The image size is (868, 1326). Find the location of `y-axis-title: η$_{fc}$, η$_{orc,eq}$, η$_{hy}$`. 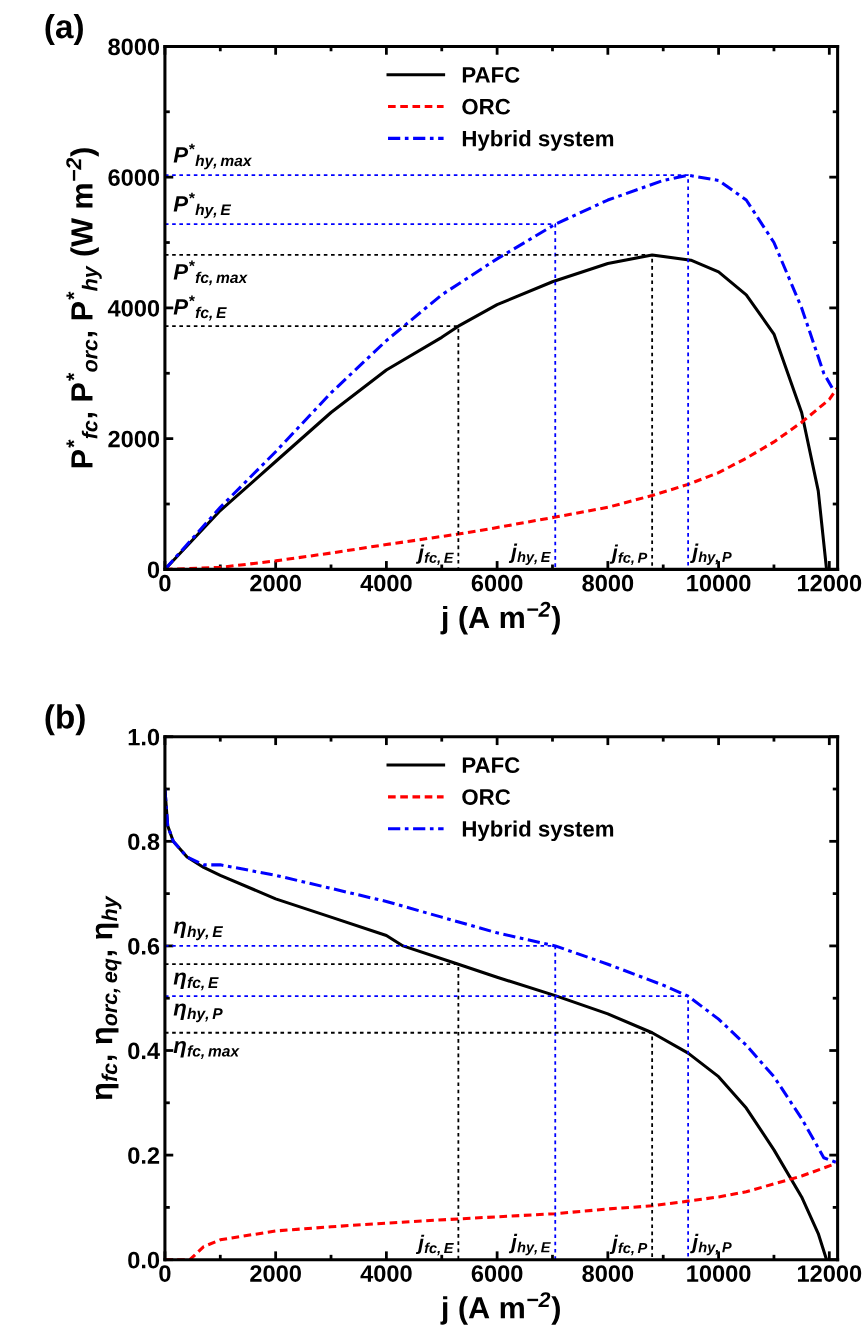

y-axis-title: η$_{fc}$, η$_{orc,eq}$, η$_{hy}$ is located at coordinates (108, 997).